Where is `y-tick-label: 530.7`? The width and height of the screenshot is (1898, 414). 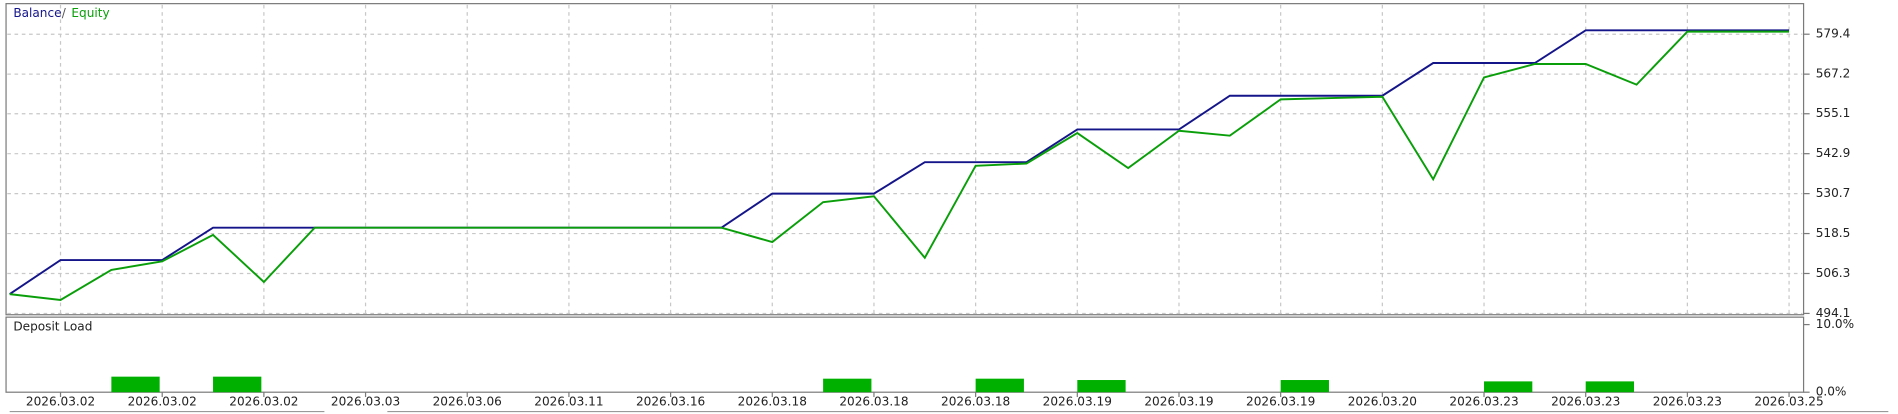
y-tick-label: 530.7 is located at coordinates (1833, 193).